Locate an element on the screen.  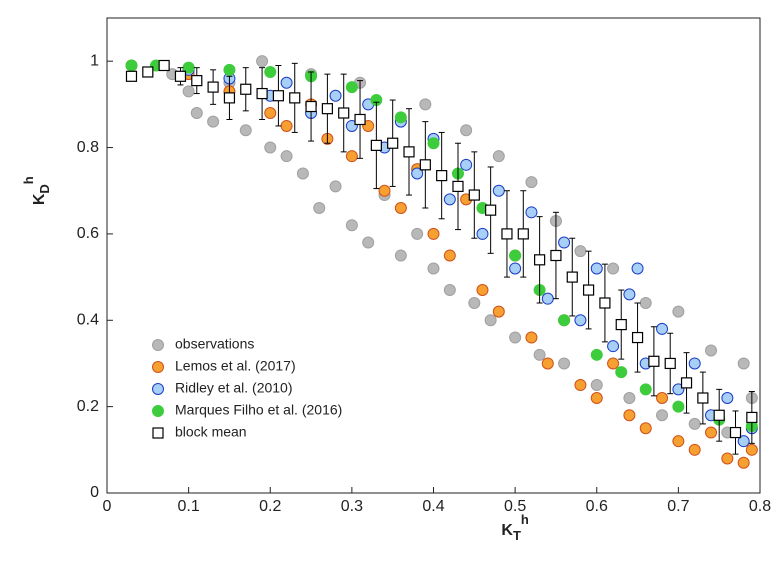
ylabel-label-sup: h is located at coordinates (28, 180).